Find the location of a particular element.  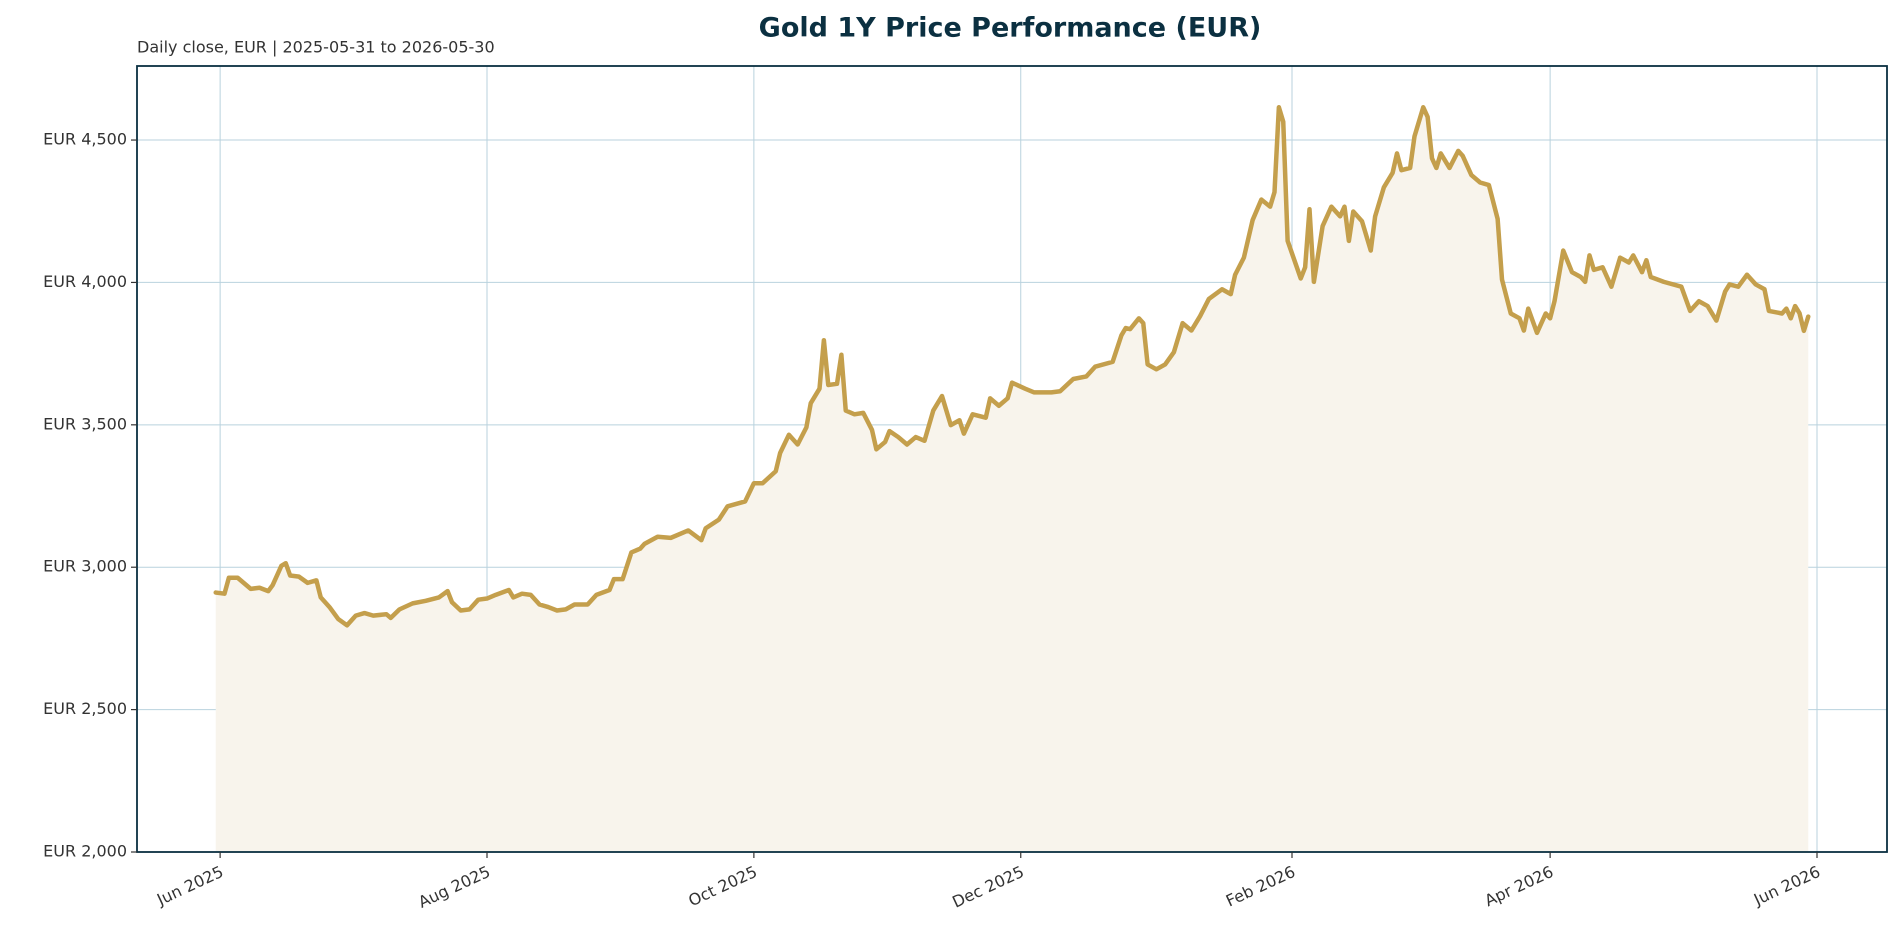

y-tick-label: EUR 3,000 is located at coordinates (85, 566).